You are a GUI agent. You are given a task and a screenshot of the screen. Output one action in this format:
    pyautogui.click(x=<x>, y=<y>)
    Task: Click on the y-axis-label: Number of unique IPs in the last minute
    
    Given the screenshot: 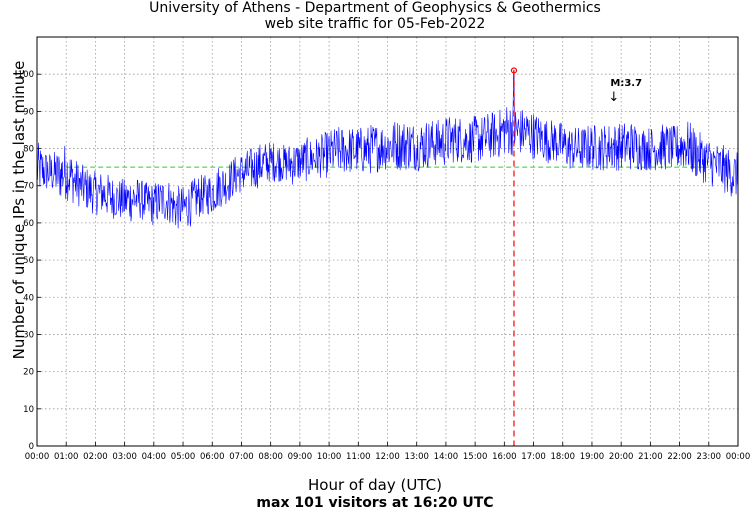 What is the action you would take?
    pyautogui.click(x=19, y=210)
    